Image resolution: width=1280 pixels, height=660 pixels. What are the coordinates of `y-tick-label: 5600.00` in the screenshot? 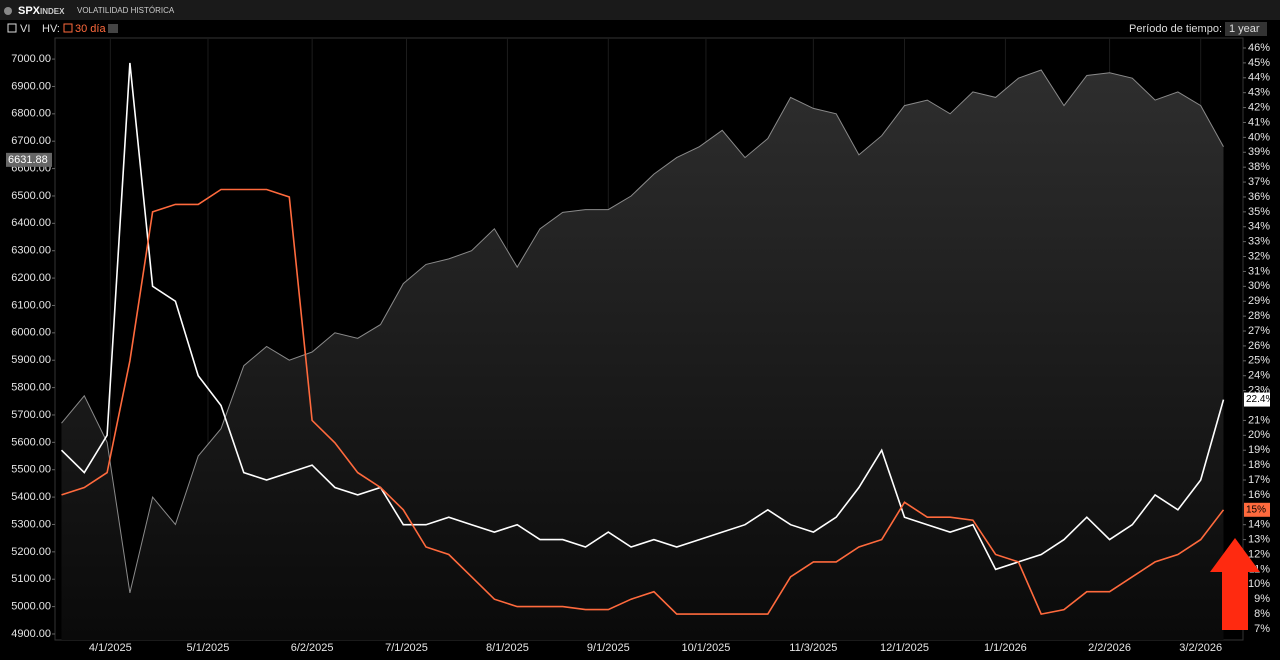 It's located at (31, 442).